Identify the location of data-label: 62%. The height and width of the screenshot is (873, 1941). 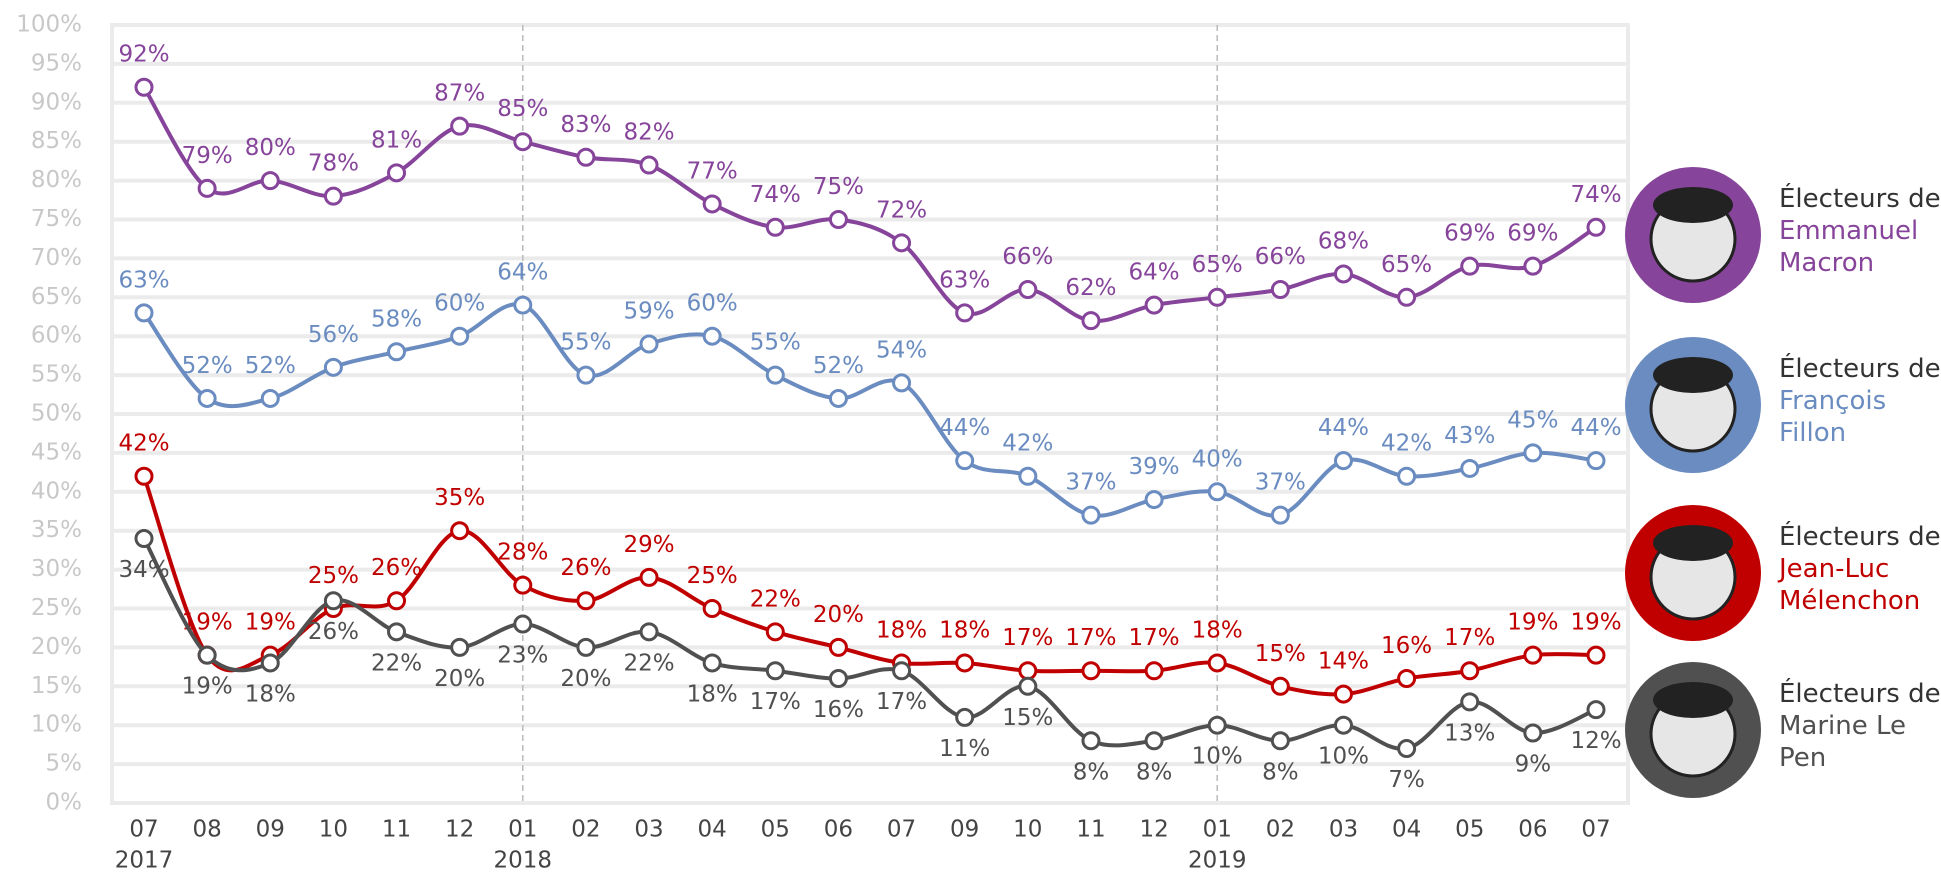
(1090, 288).